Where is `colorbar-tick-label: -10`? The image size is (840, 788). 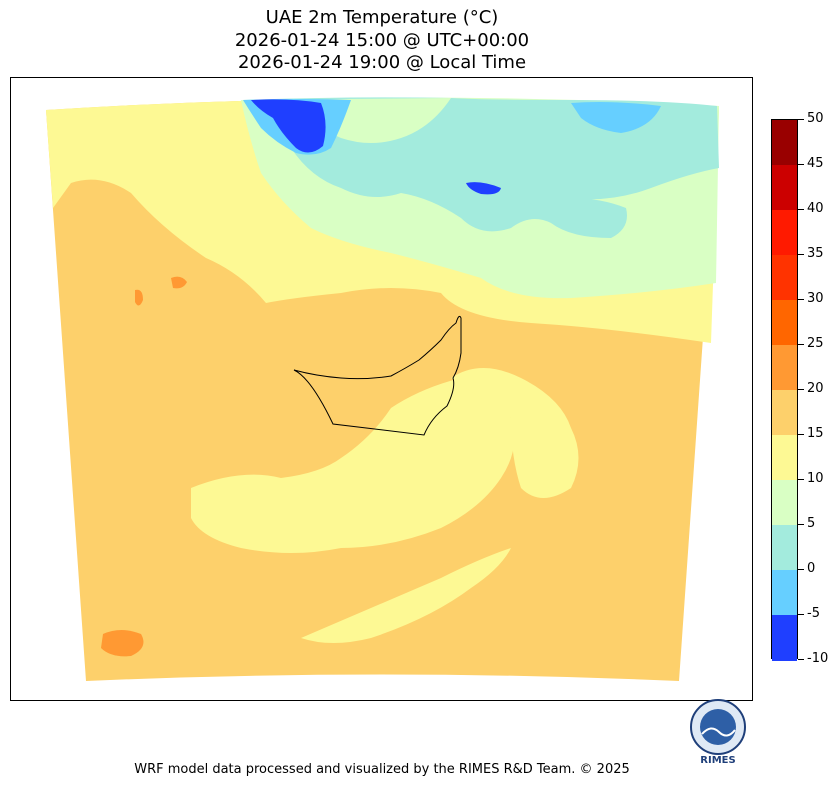 colorbar-tick-label: -10 is located at coordinates (818, 658).